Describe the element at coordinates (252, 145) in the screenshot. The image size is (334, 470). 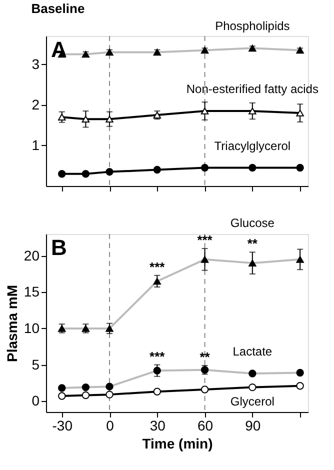
I see `series-label: Triacylglycerol` at that location.